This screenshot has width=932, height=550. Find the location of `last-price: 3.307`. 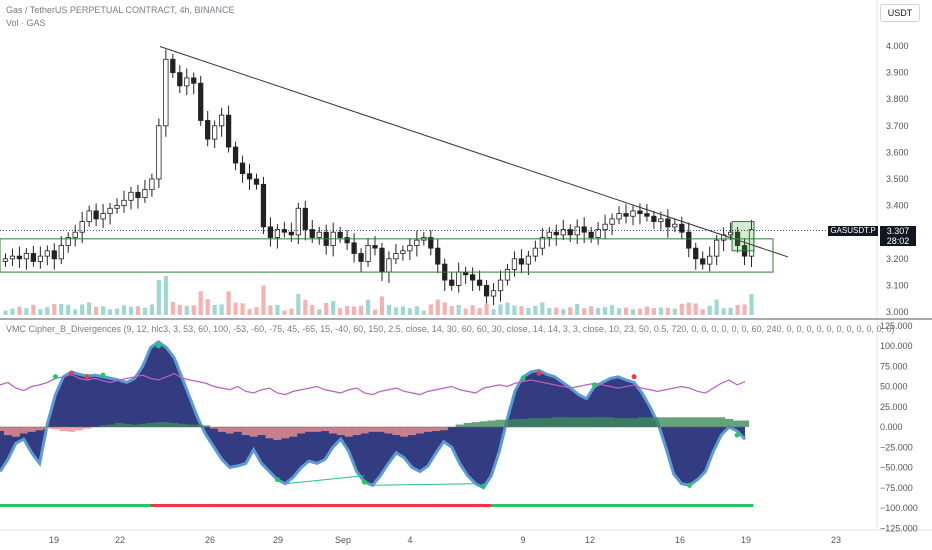

last-price: 3.307 is located at coordinates (898, 231).